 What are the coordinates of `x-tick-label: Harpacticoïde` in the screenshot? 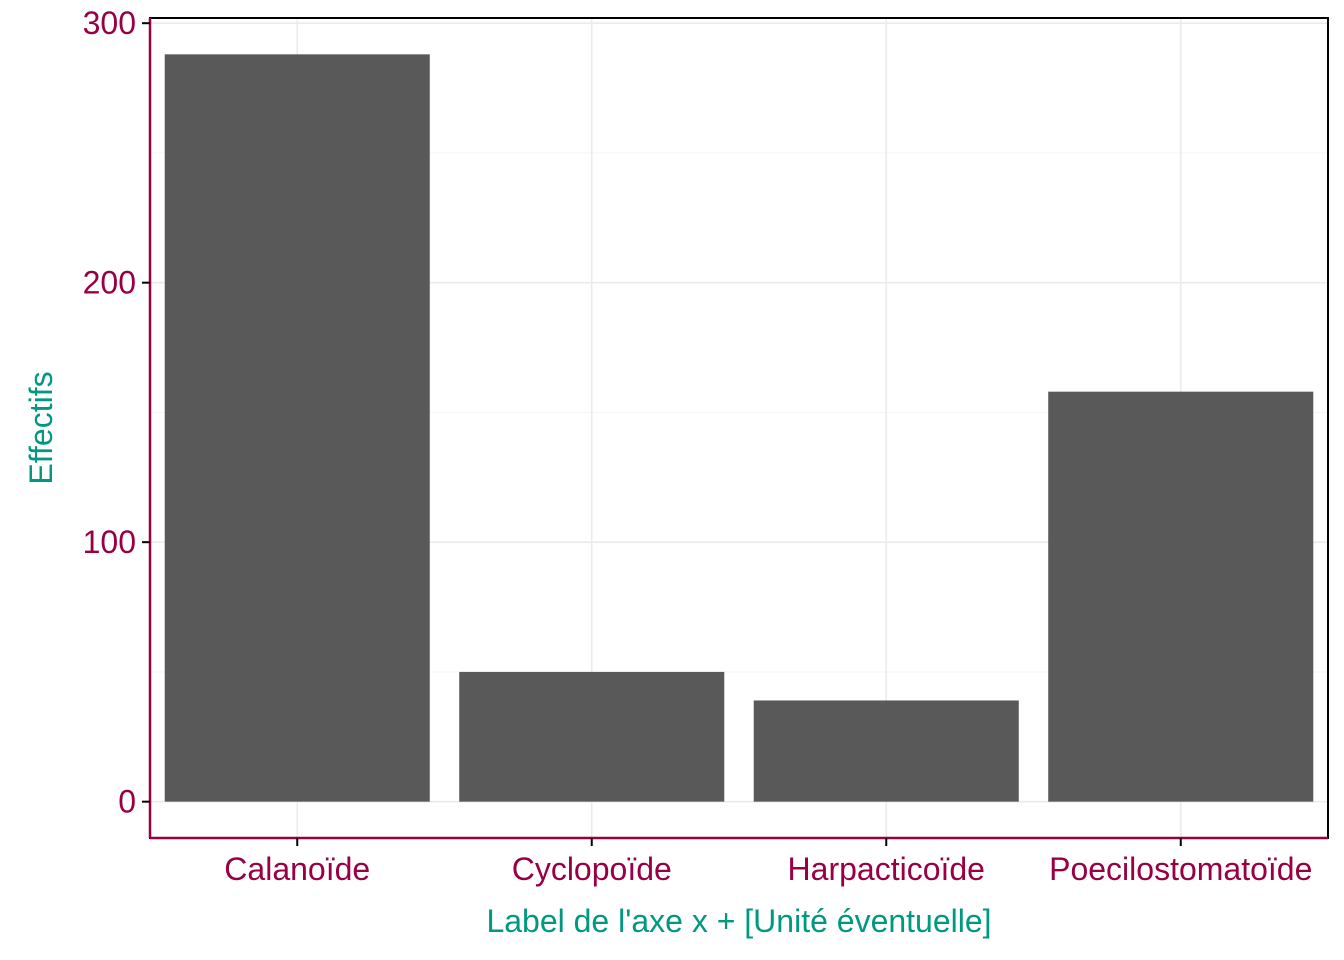 It's located at (886, 869).